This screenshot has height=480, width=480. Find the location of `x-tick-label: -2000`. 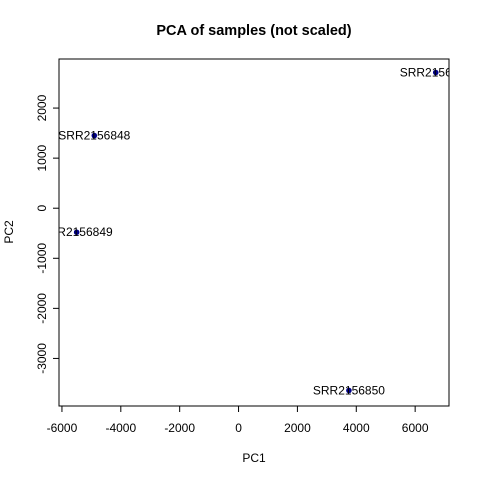

x-tick-label: -2000 is located at coordinates (179, 428).